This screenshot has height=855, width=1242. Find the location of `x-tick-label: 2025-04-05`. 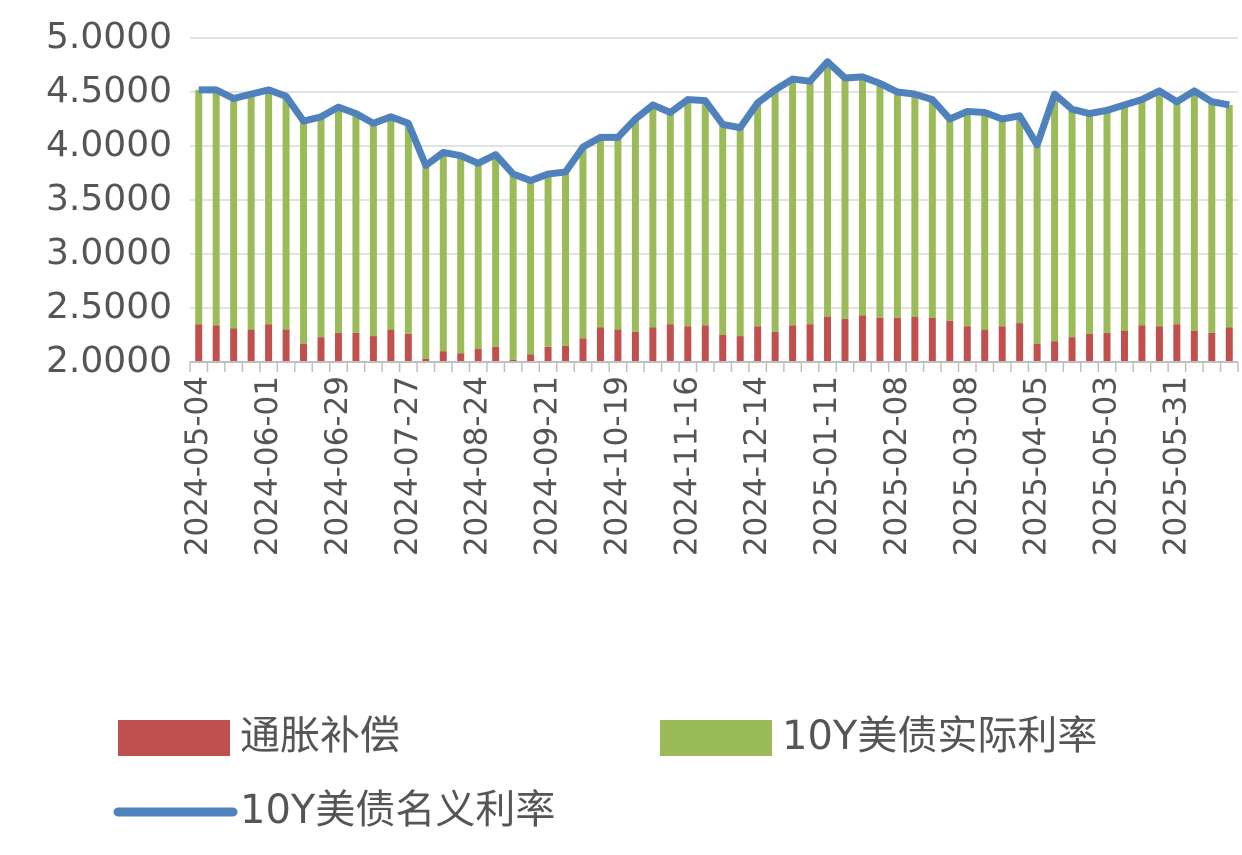

x-tick-label: 2025-04-05 is located at coordinates (1036, 466).